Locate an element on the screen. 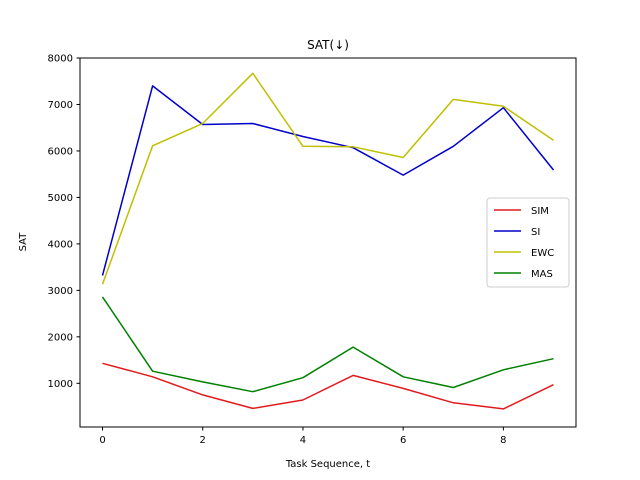 This screenshot has height=480, width=640. chart-title: SAT(↓) is located at coordinates (328, 45).